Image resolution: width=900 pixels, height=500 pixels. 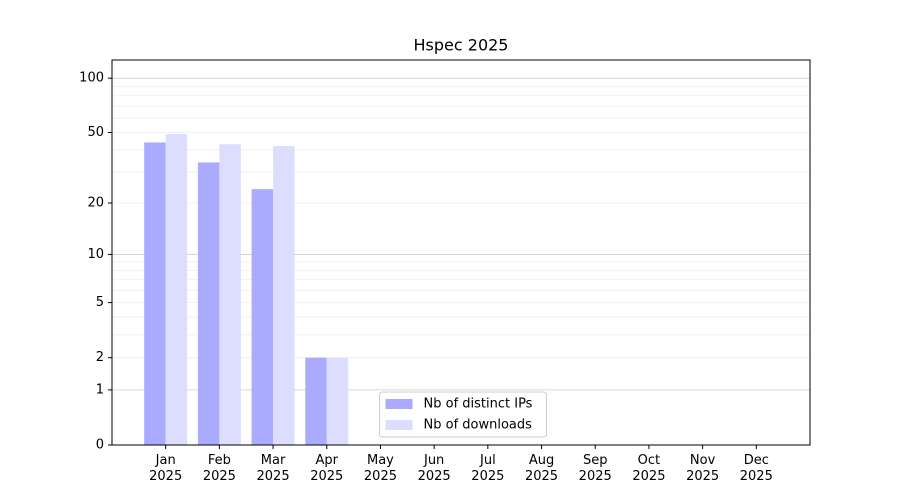 I want to click on y-tick-label: 20, so click(x=95, y=203).